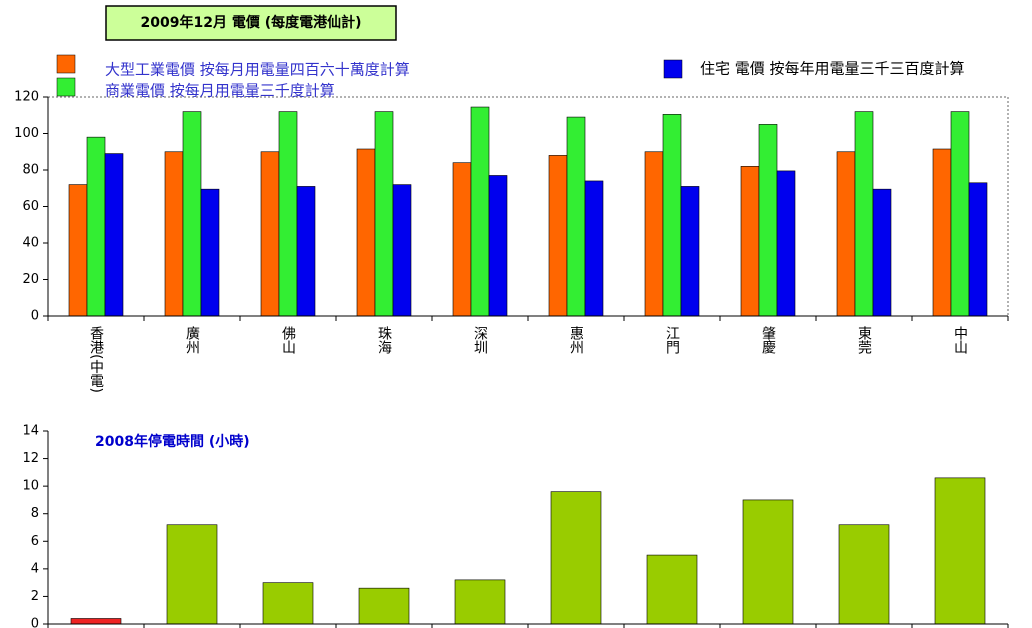 This screenshot has width=1032, height=628. Describe the element at coordinates (26, 133) in the screenshot. I see `y-tick-label: 100` at that location.